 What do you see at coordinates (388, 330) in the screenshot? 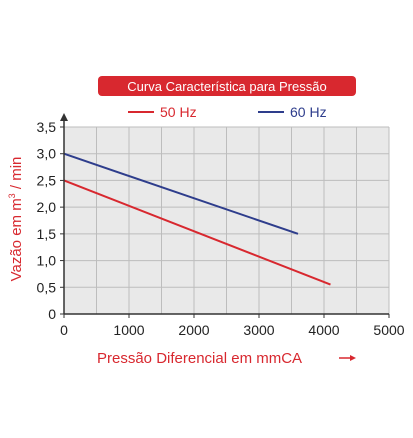
I see `x-tick-label: 5000` at bounding box center [388, 330].